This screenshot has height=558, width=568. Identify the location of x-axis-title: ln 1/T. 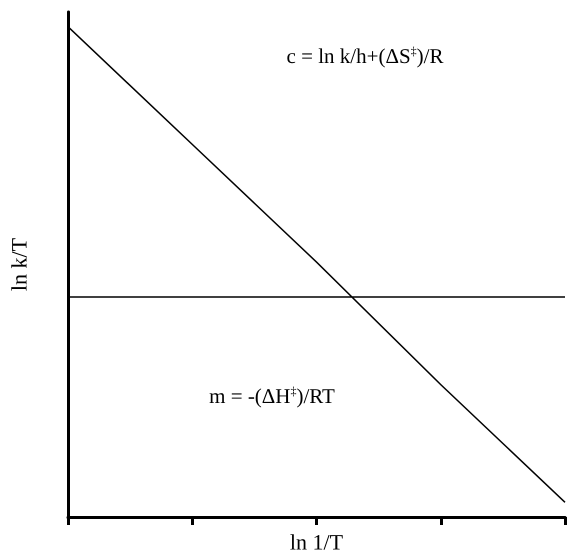
(317, 542).